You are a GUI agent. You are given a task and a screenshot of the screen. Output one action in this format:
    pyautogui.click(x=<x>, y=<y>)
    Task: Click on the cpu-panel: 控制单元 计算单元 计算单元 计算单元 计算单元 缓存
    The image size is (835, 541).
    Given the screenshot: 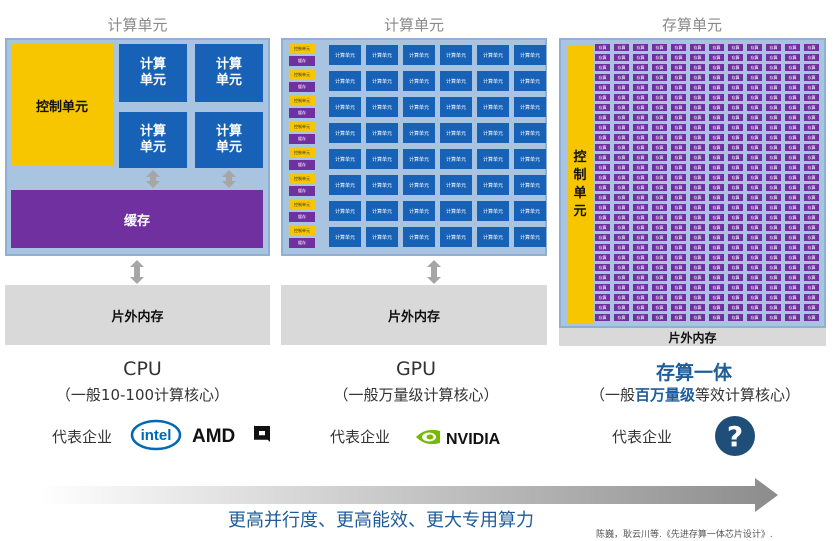 What is the action you would take?
    pyautogui.click(x=137, y=147)
    